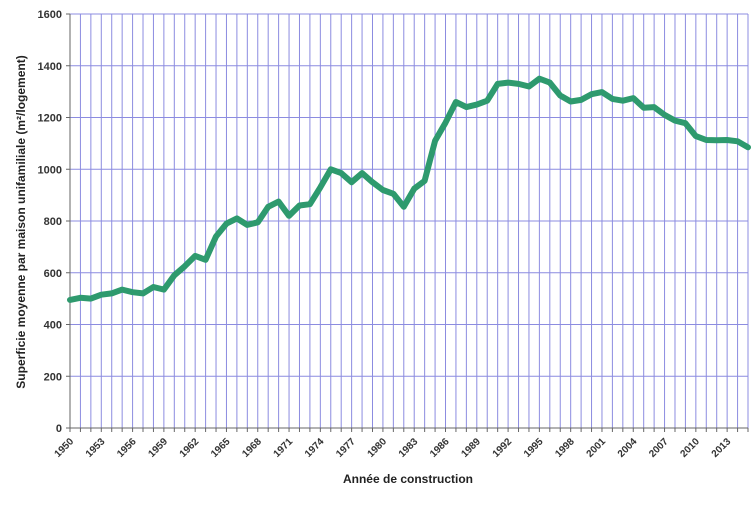  I want to click on y-tick-label: 0, so click(59, 429).